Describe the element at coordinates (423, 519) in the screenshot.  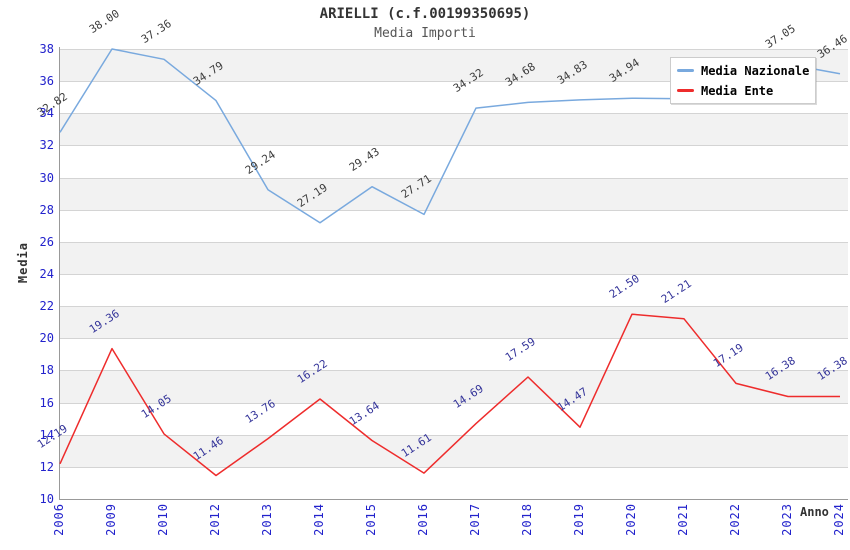
I see `x-tick-label: 2016` at that location.